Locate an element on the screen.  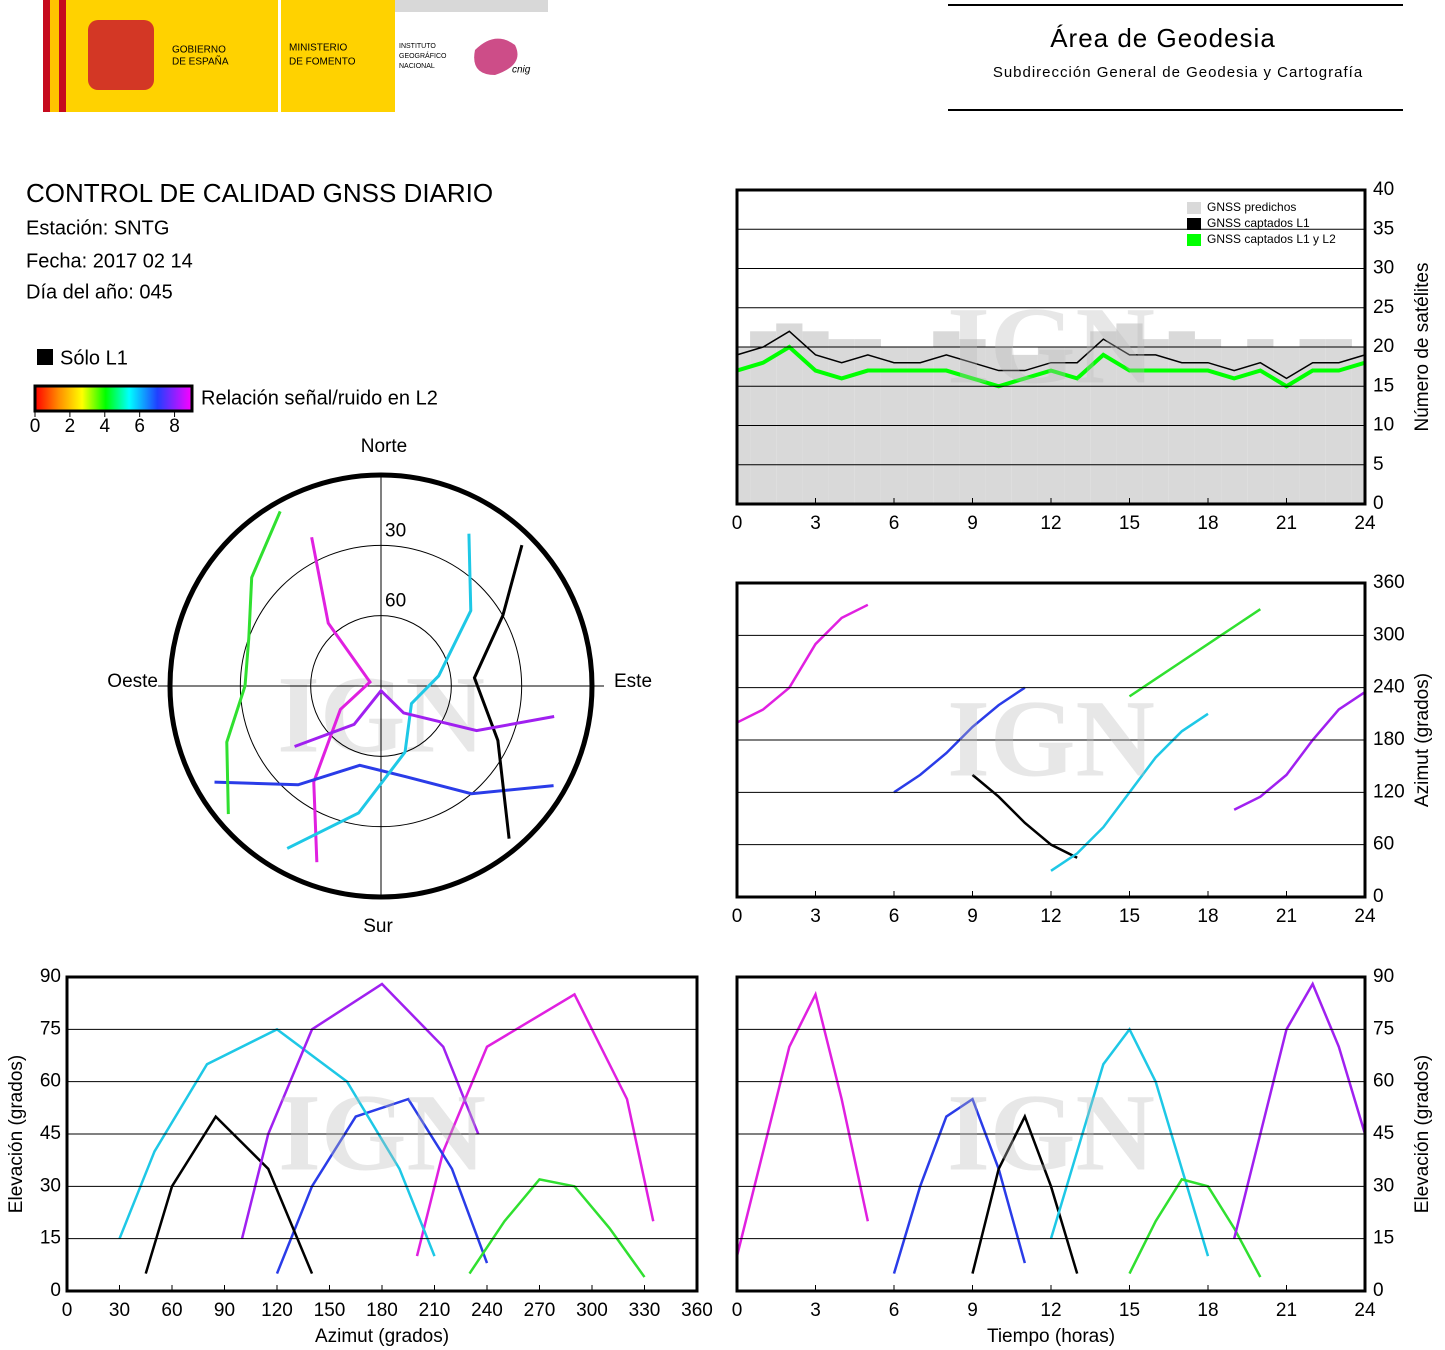
x-tick-label: 60 is located at coordinates (171, 1310).